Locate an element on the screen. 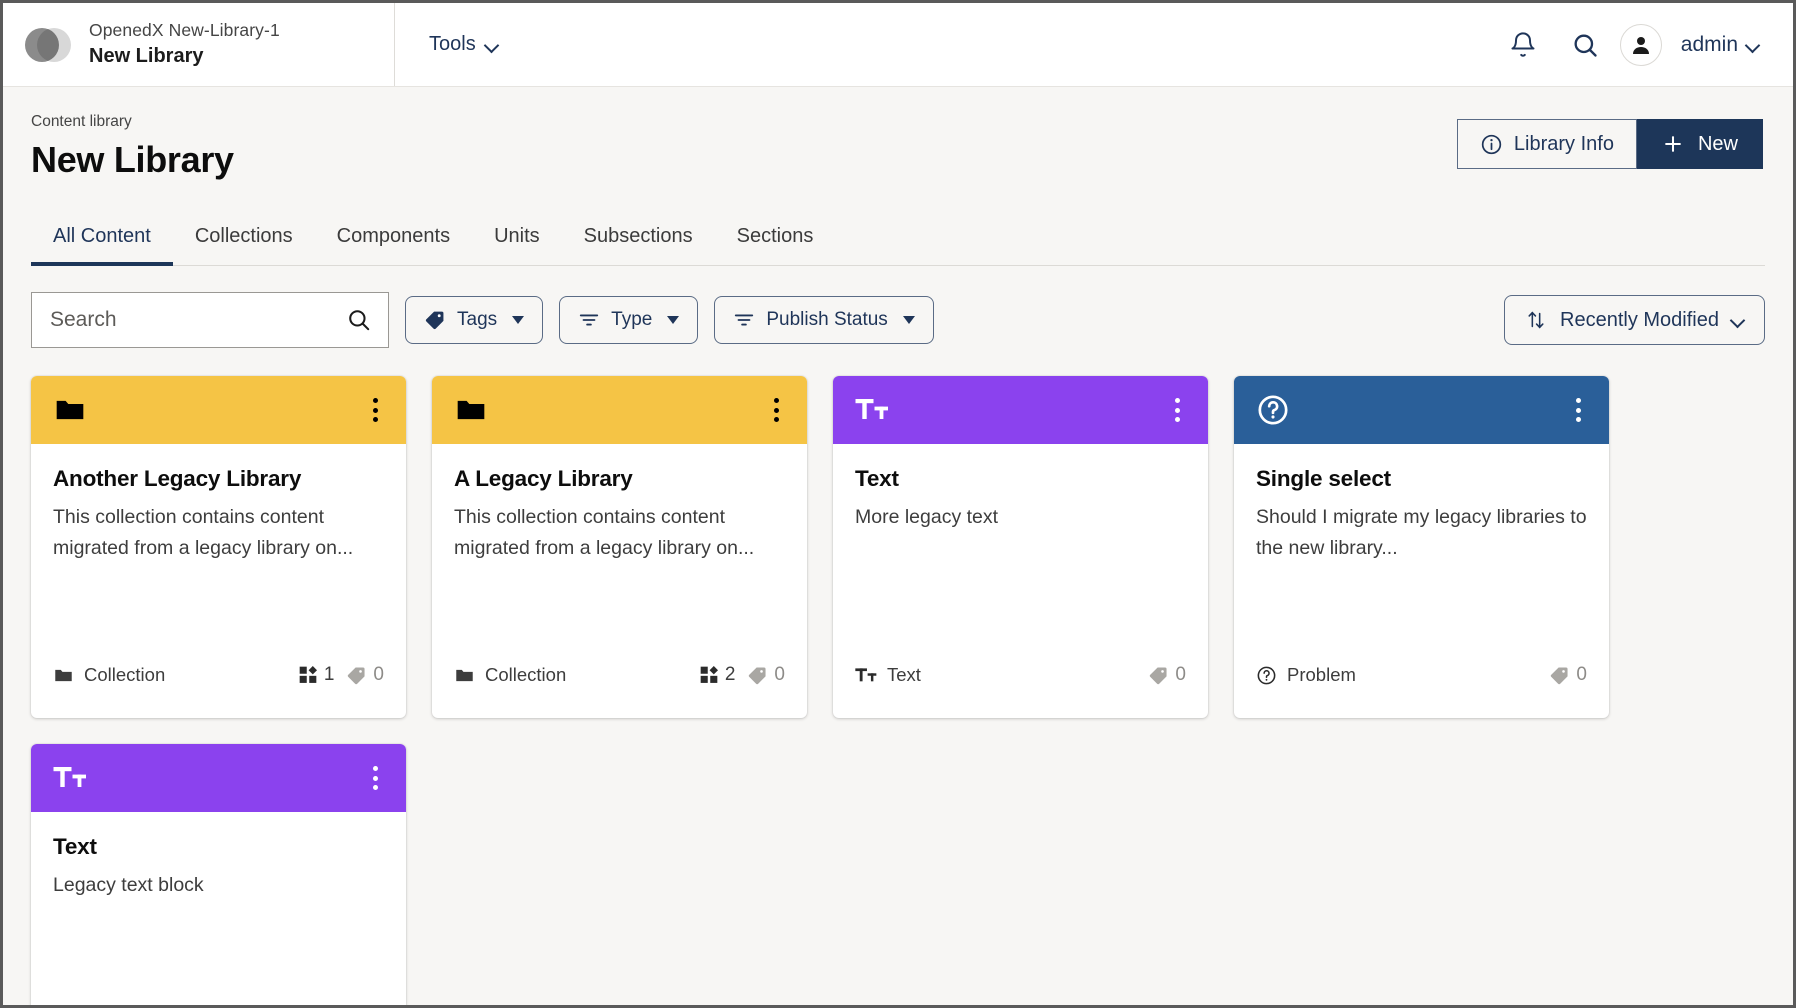 This screenshot has width=1796, height=1008. sort-arrows-icon is located at coordinates (1536, 320).